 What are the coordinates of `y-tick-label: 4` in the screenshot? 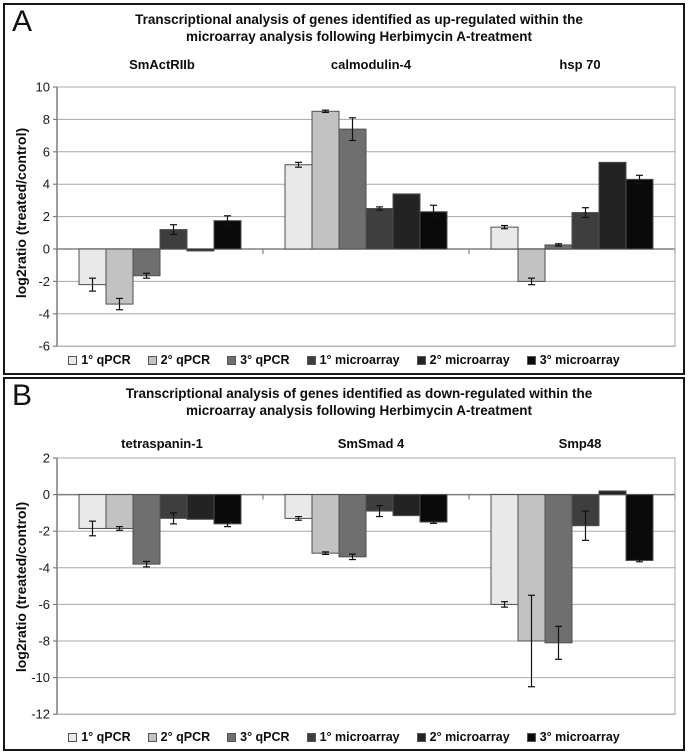 It's located at (46, 184).